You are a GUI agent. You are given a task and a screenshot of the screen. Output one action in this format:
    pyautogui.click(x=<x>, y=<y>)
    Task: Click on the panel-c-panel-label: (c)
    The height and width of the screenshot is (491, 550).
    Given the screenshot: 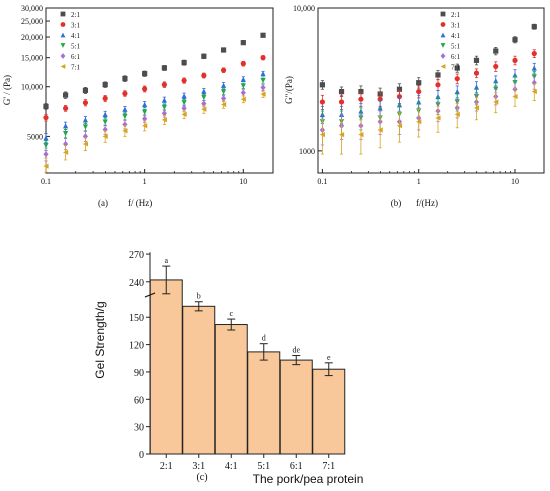 What is the action you would take?
    pyautogui.click(x=201, y=477)
    